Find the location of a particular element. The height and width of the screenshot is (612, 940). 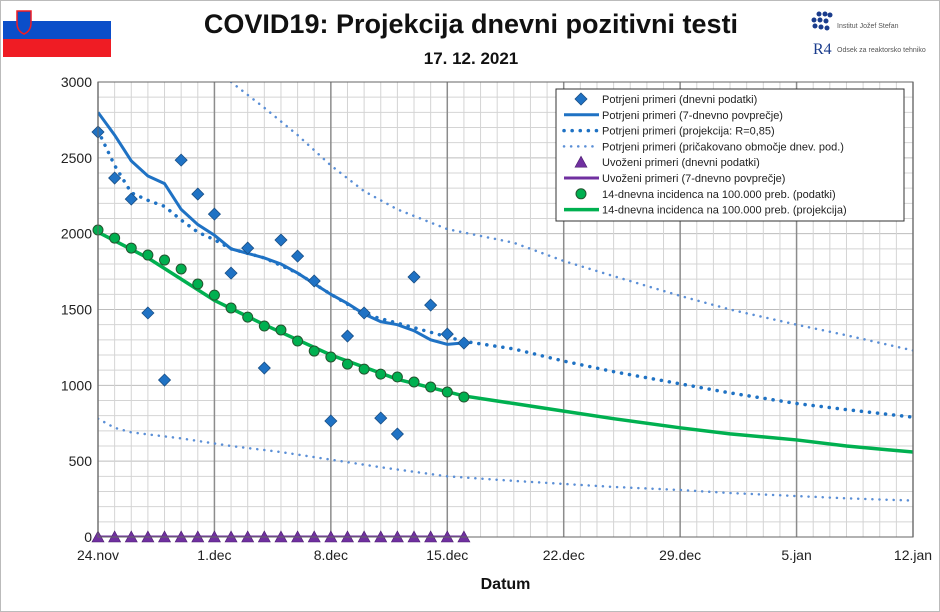

x-tick-label: 15.dec is located at coordinates (447, 555).